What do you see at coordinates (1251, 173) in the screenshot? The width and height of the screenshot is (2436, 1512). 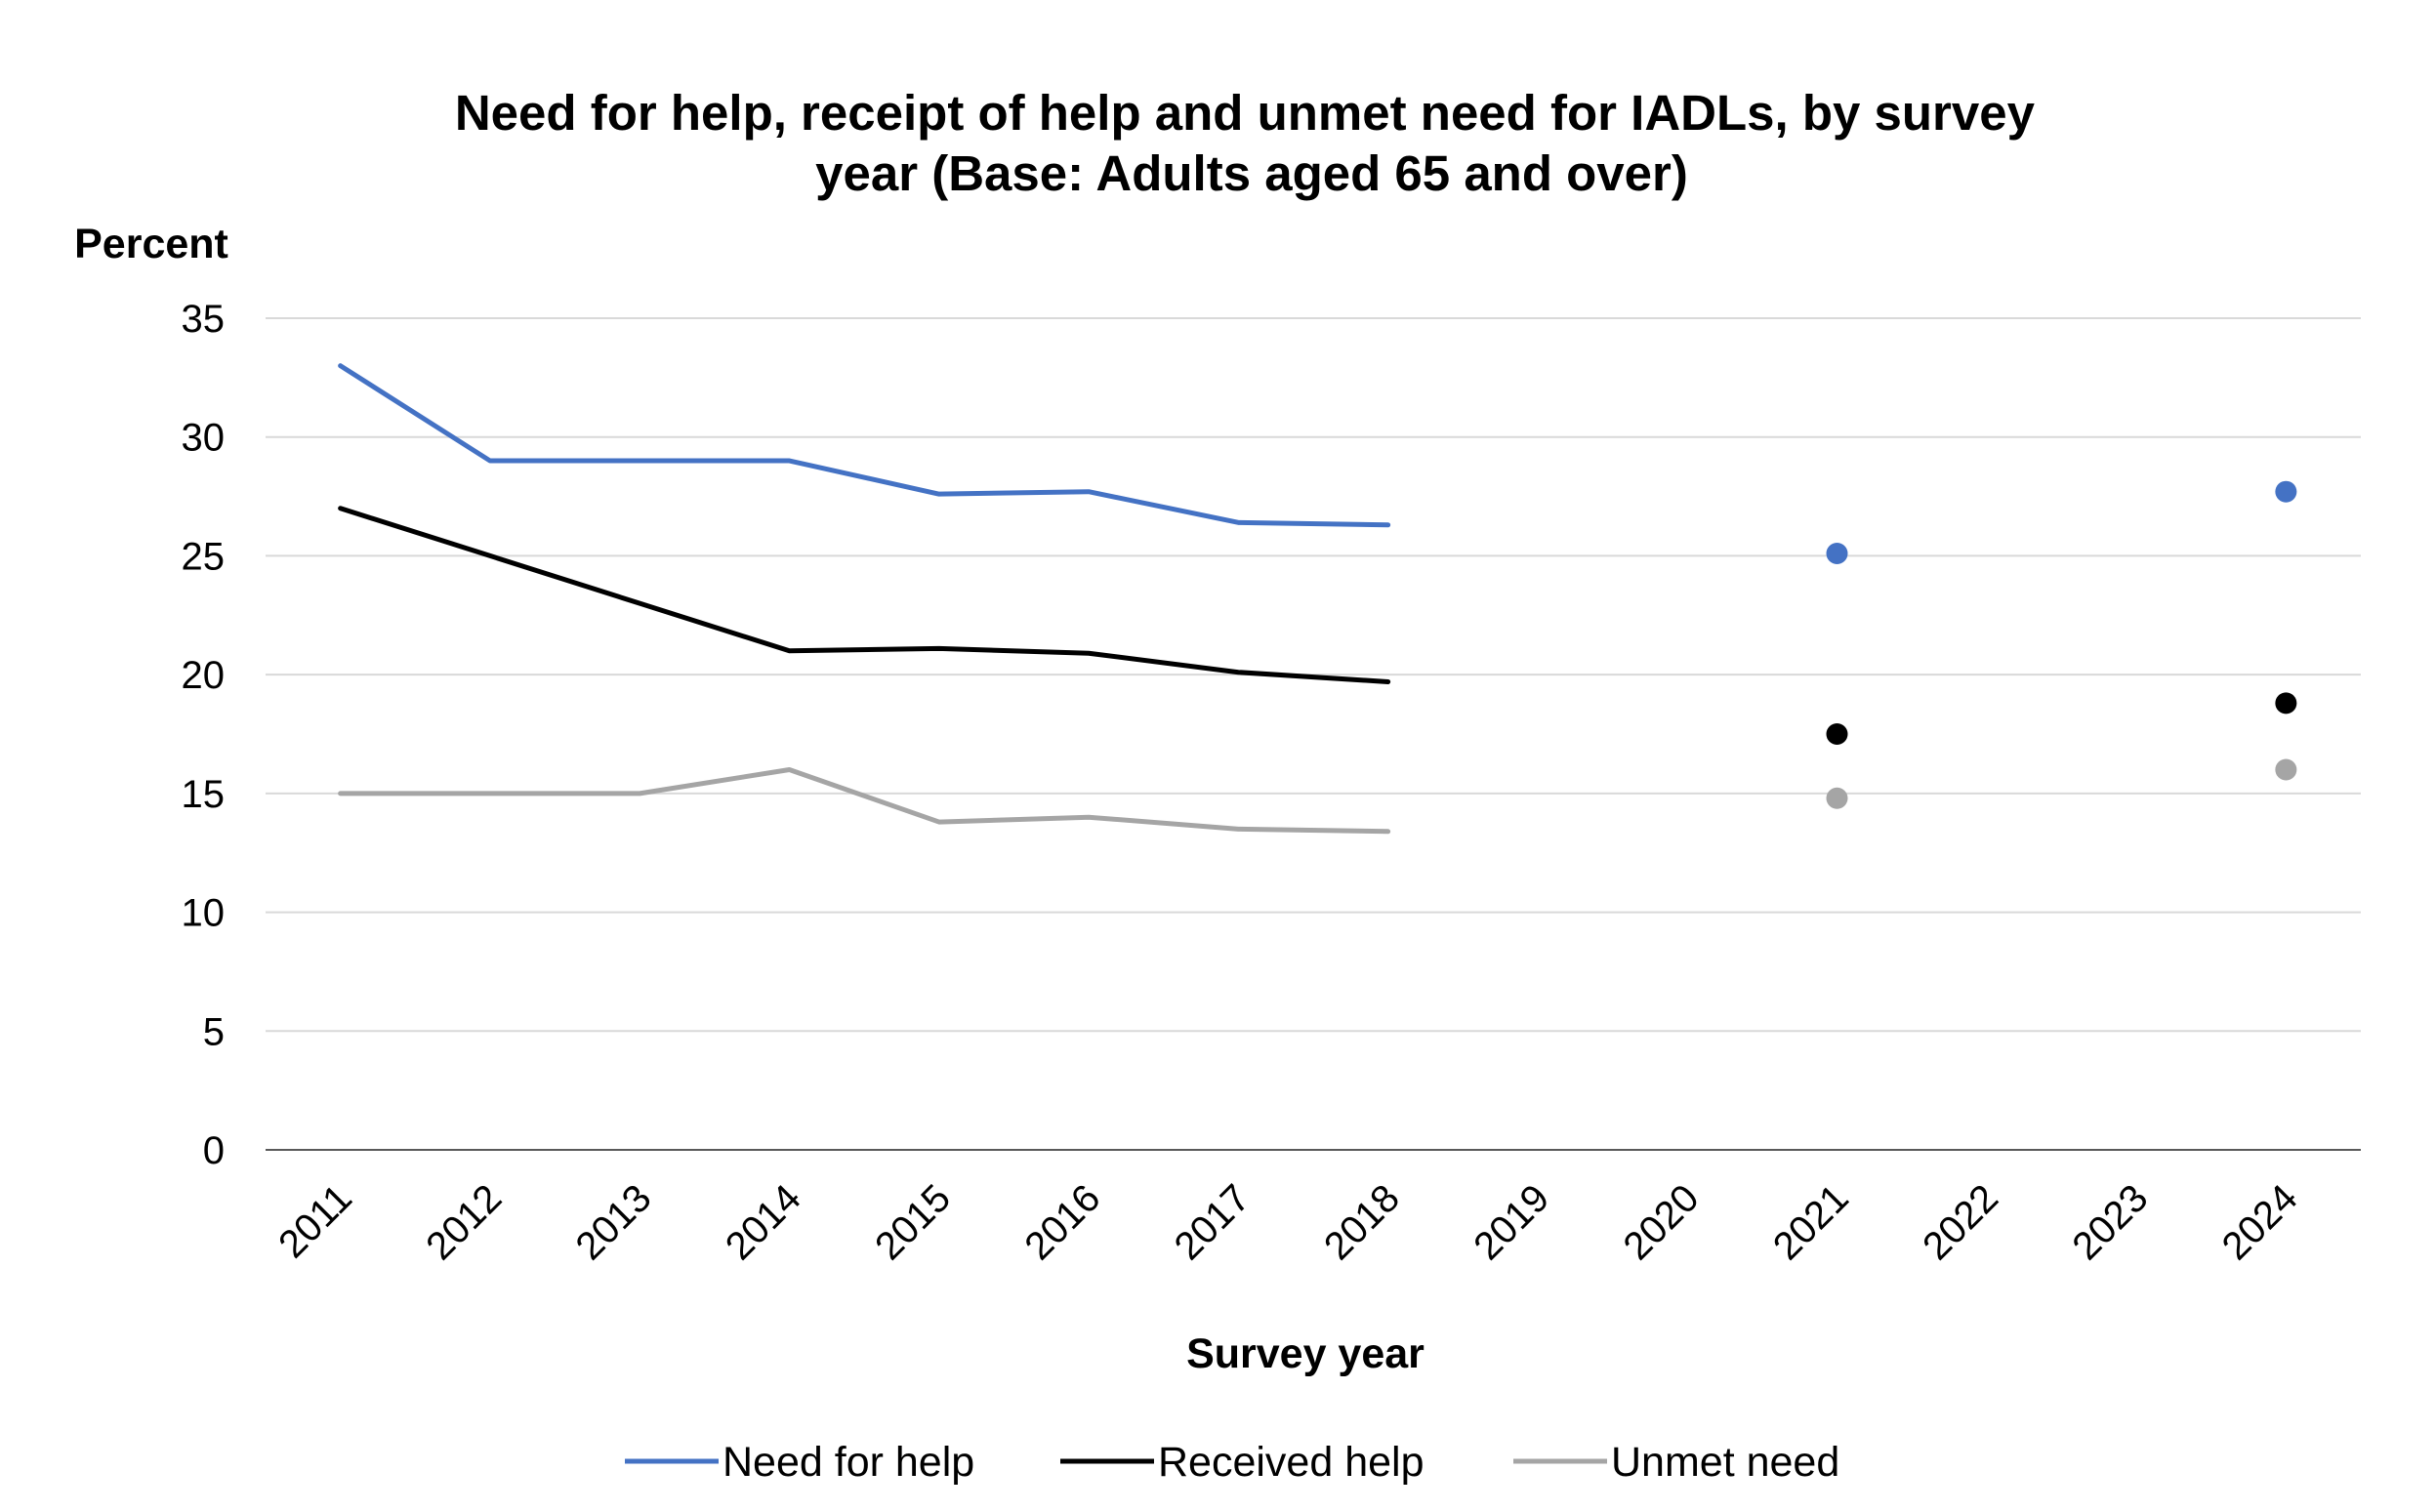 I see `chart-title-line-2: year (Base: Adults aged 65 and over)` at bounding box center [1251, 173].